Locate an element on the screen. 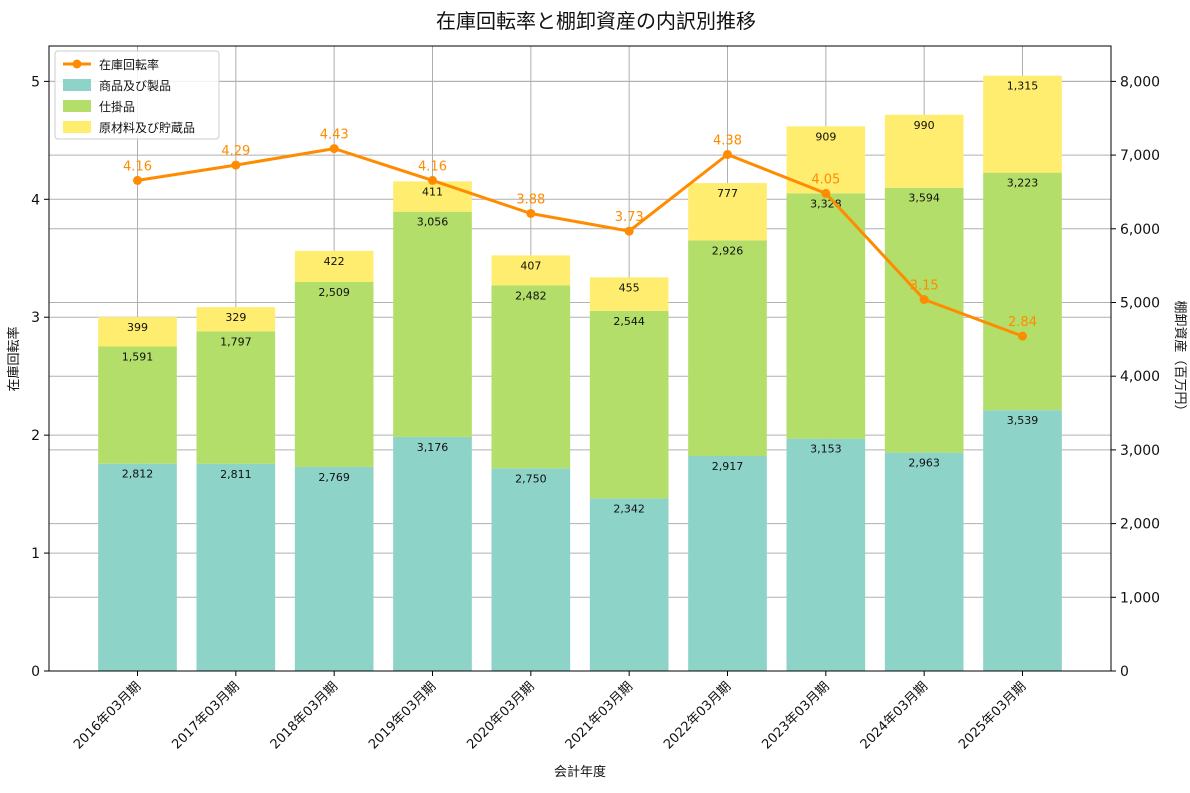  turnover-value-label: 4.38 is located at coordinates (727, 140).